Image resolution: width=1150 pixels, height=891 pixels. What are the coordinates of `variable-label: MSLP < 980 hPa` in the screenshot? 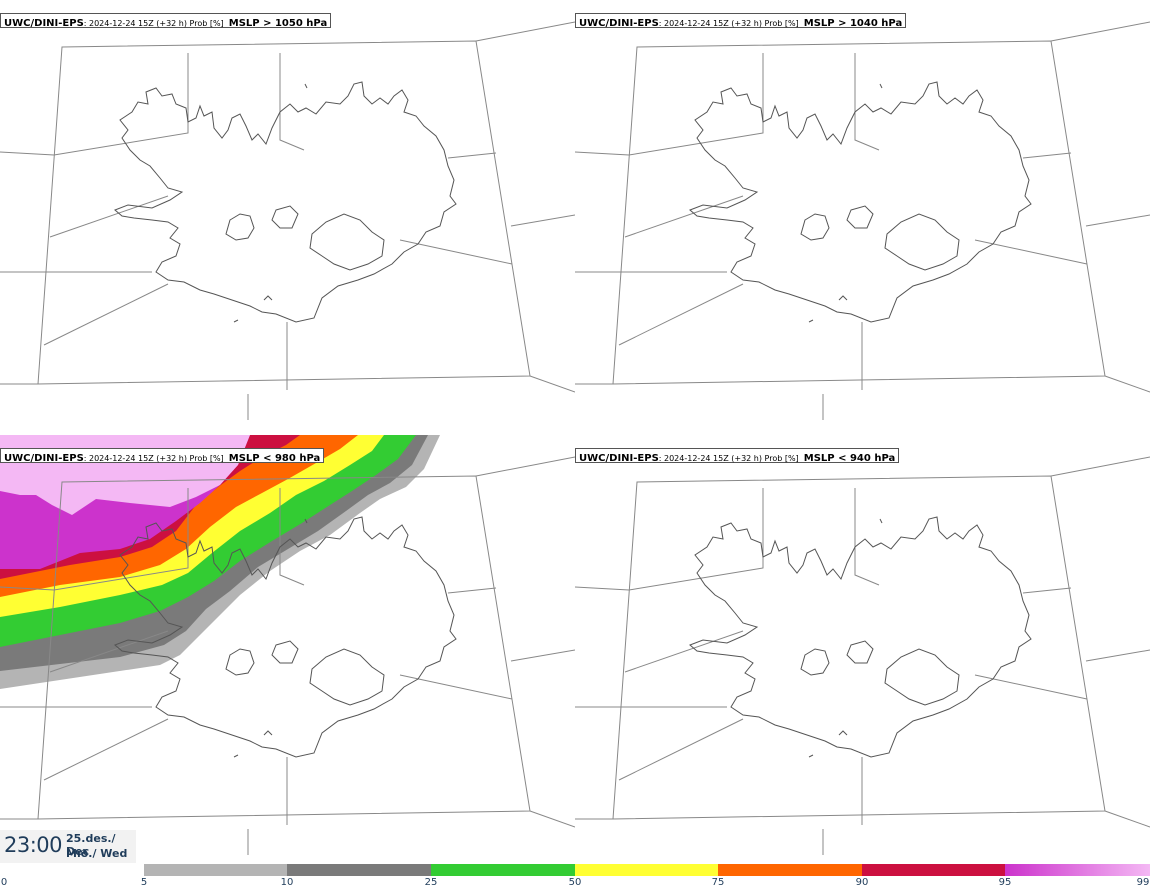 It's located at (274, 458).